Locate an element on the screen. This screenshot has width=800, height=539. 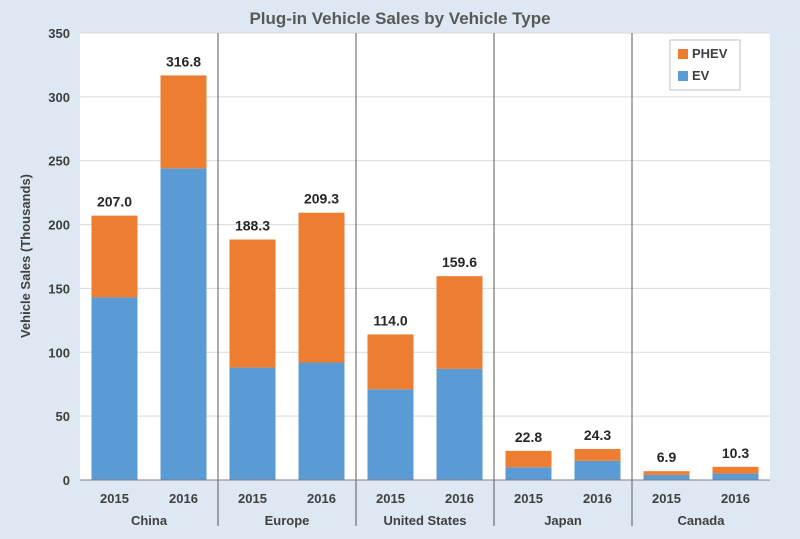
x-group-label: Canada is located at coordinates (702, 520).